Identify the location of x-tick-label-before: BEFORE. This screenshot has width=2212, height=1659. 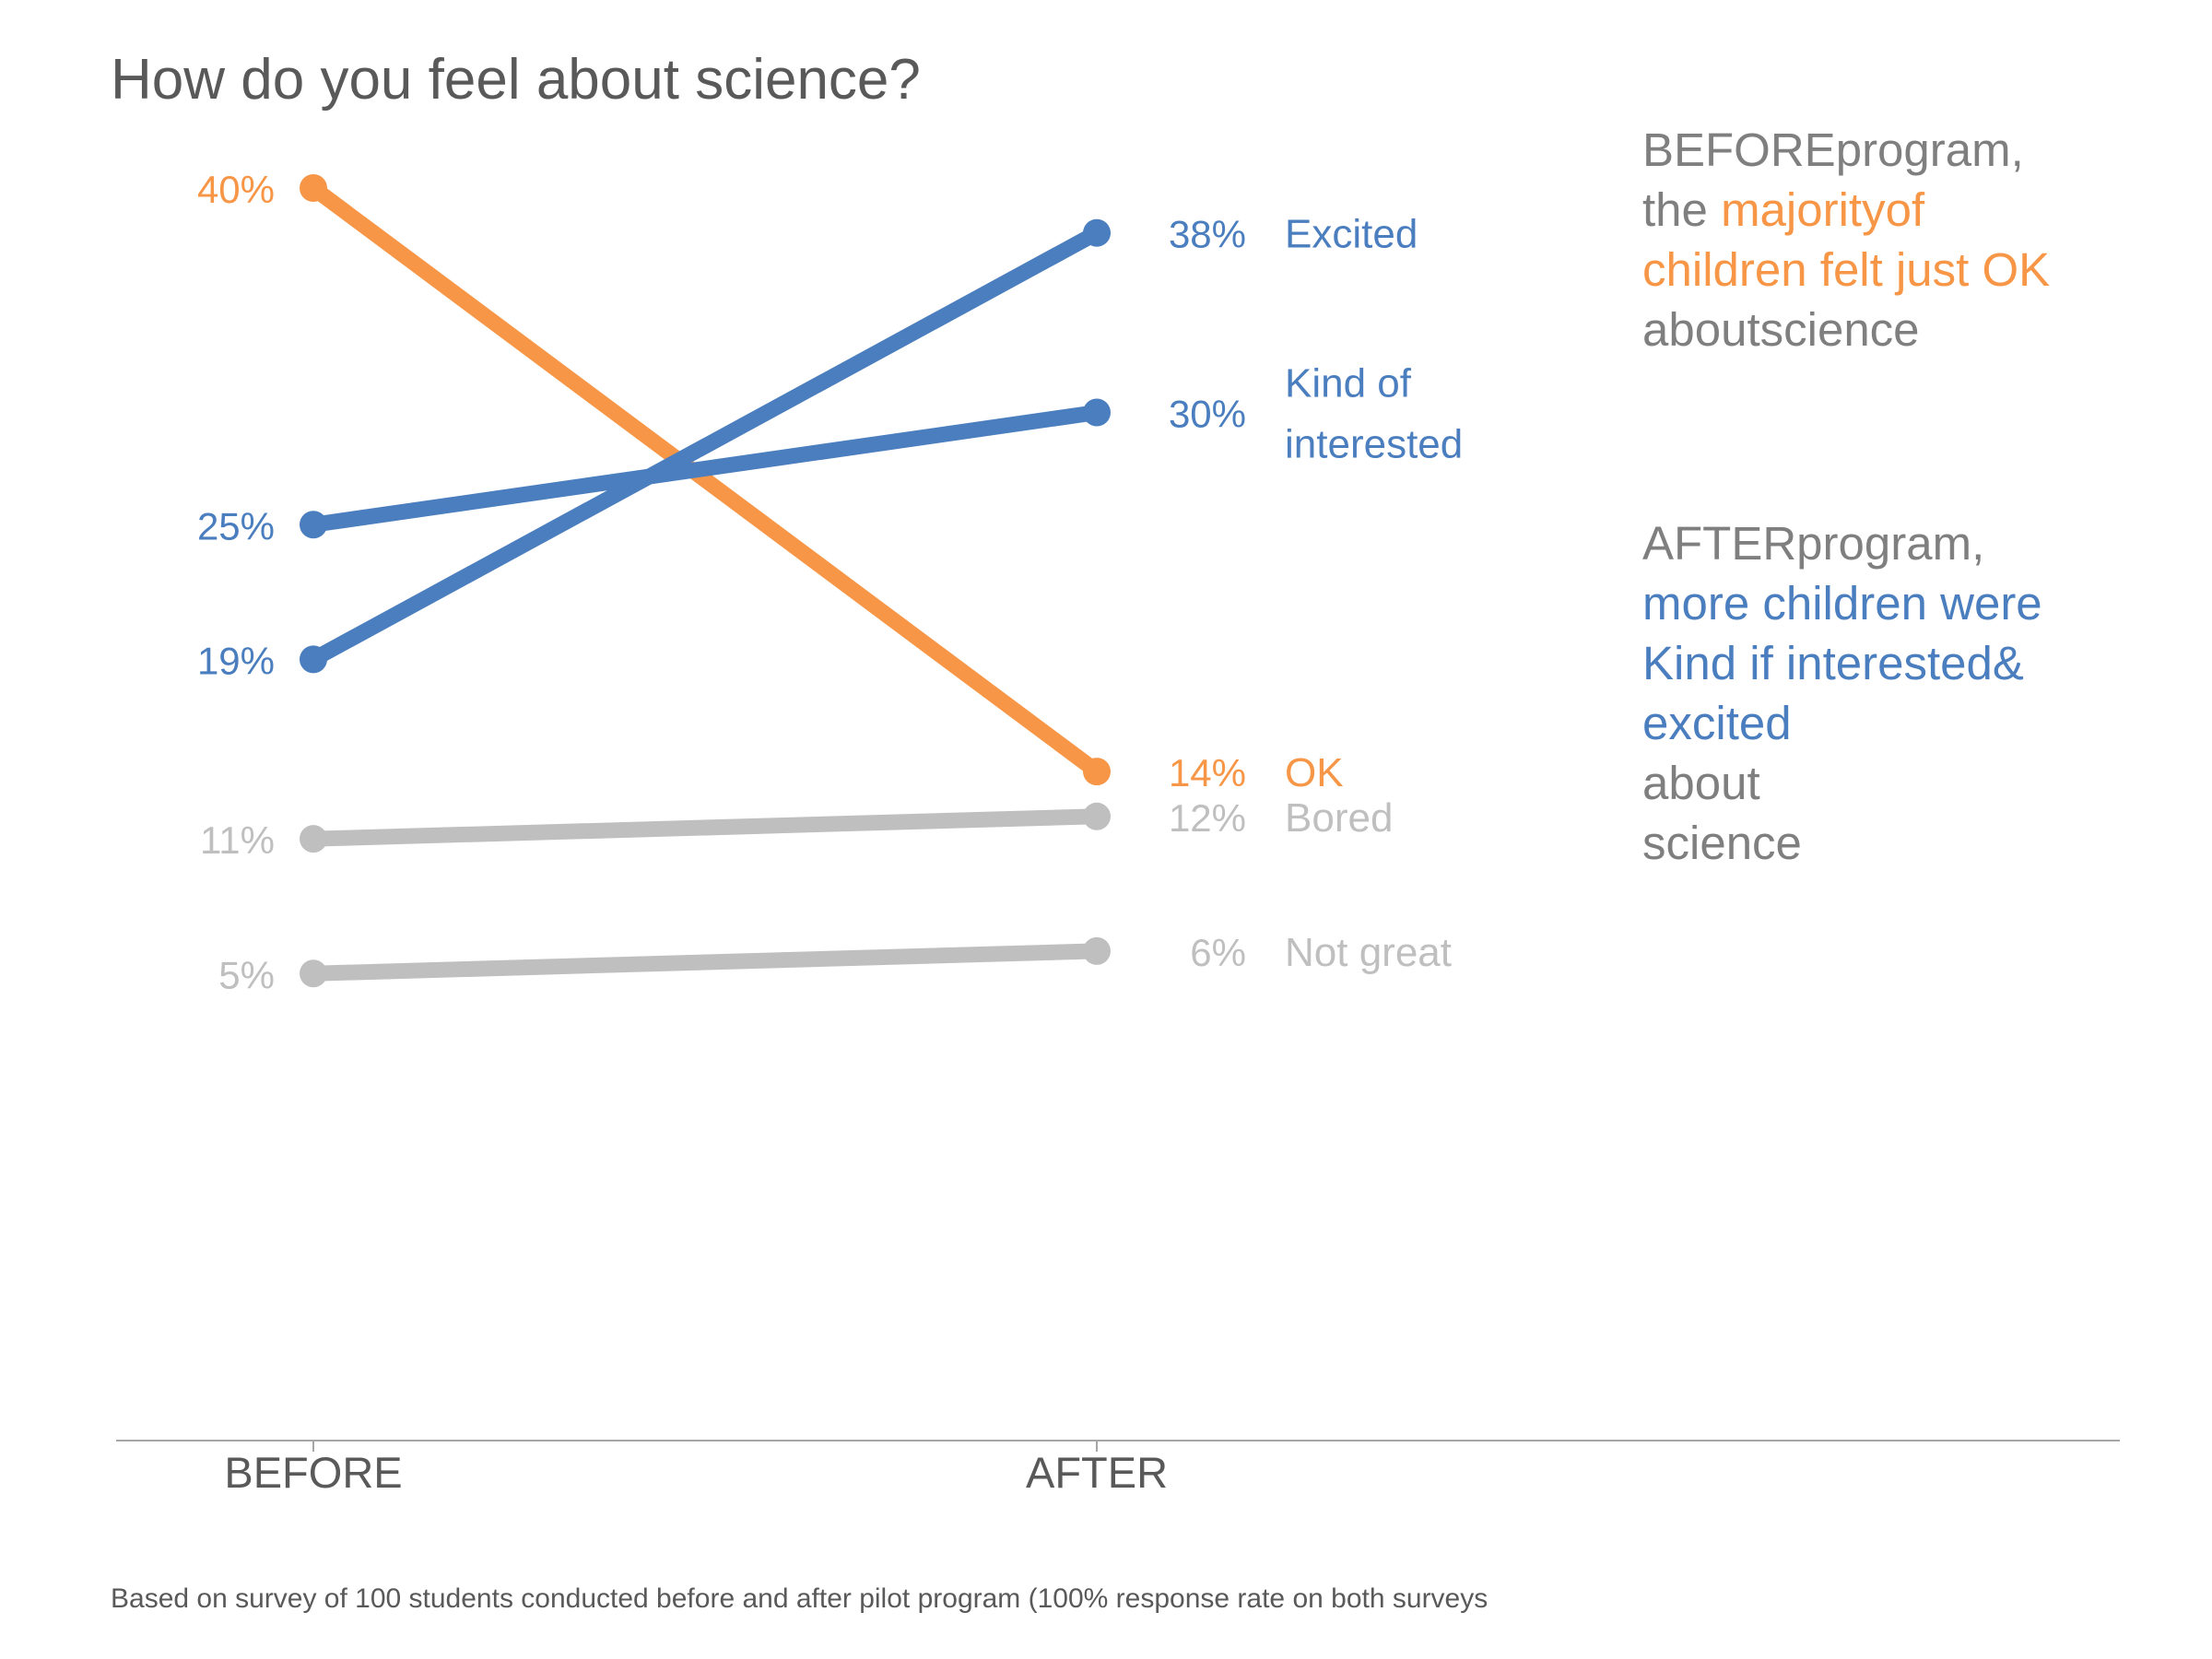
(313, 1472).